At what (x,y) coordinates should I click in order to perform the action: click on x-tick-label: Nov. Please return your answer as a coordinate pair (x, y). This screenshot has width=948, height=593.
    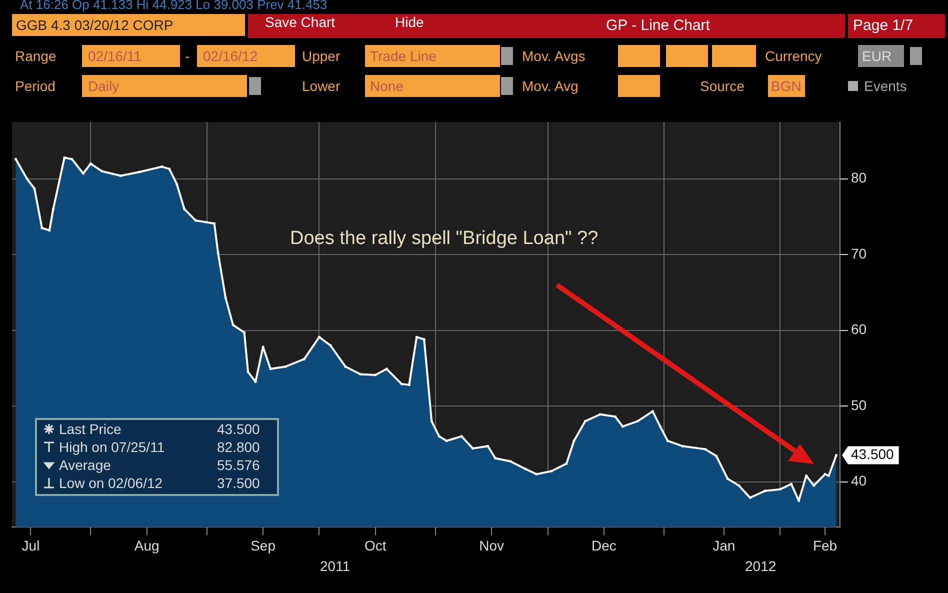
    Looking at the image, I should click on (491, 545).